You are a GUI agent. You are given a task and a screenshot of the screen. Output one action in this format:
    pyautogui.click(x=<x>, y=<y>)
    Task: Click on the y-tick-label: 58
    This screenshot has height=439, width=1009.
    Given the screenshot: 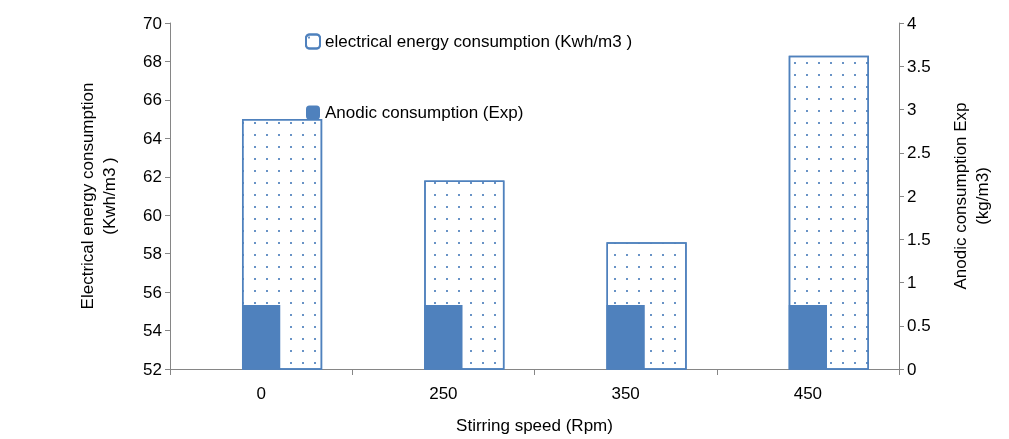 What is the action you would take?
    pyautogui.click(x=152, y=254)
    